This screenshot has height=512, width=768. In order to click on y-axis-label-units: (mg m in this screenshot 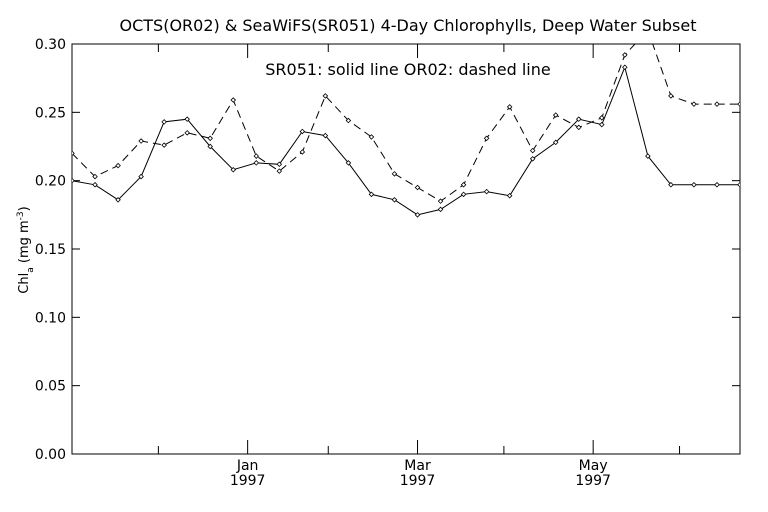, I will do `click(24, 243)`.